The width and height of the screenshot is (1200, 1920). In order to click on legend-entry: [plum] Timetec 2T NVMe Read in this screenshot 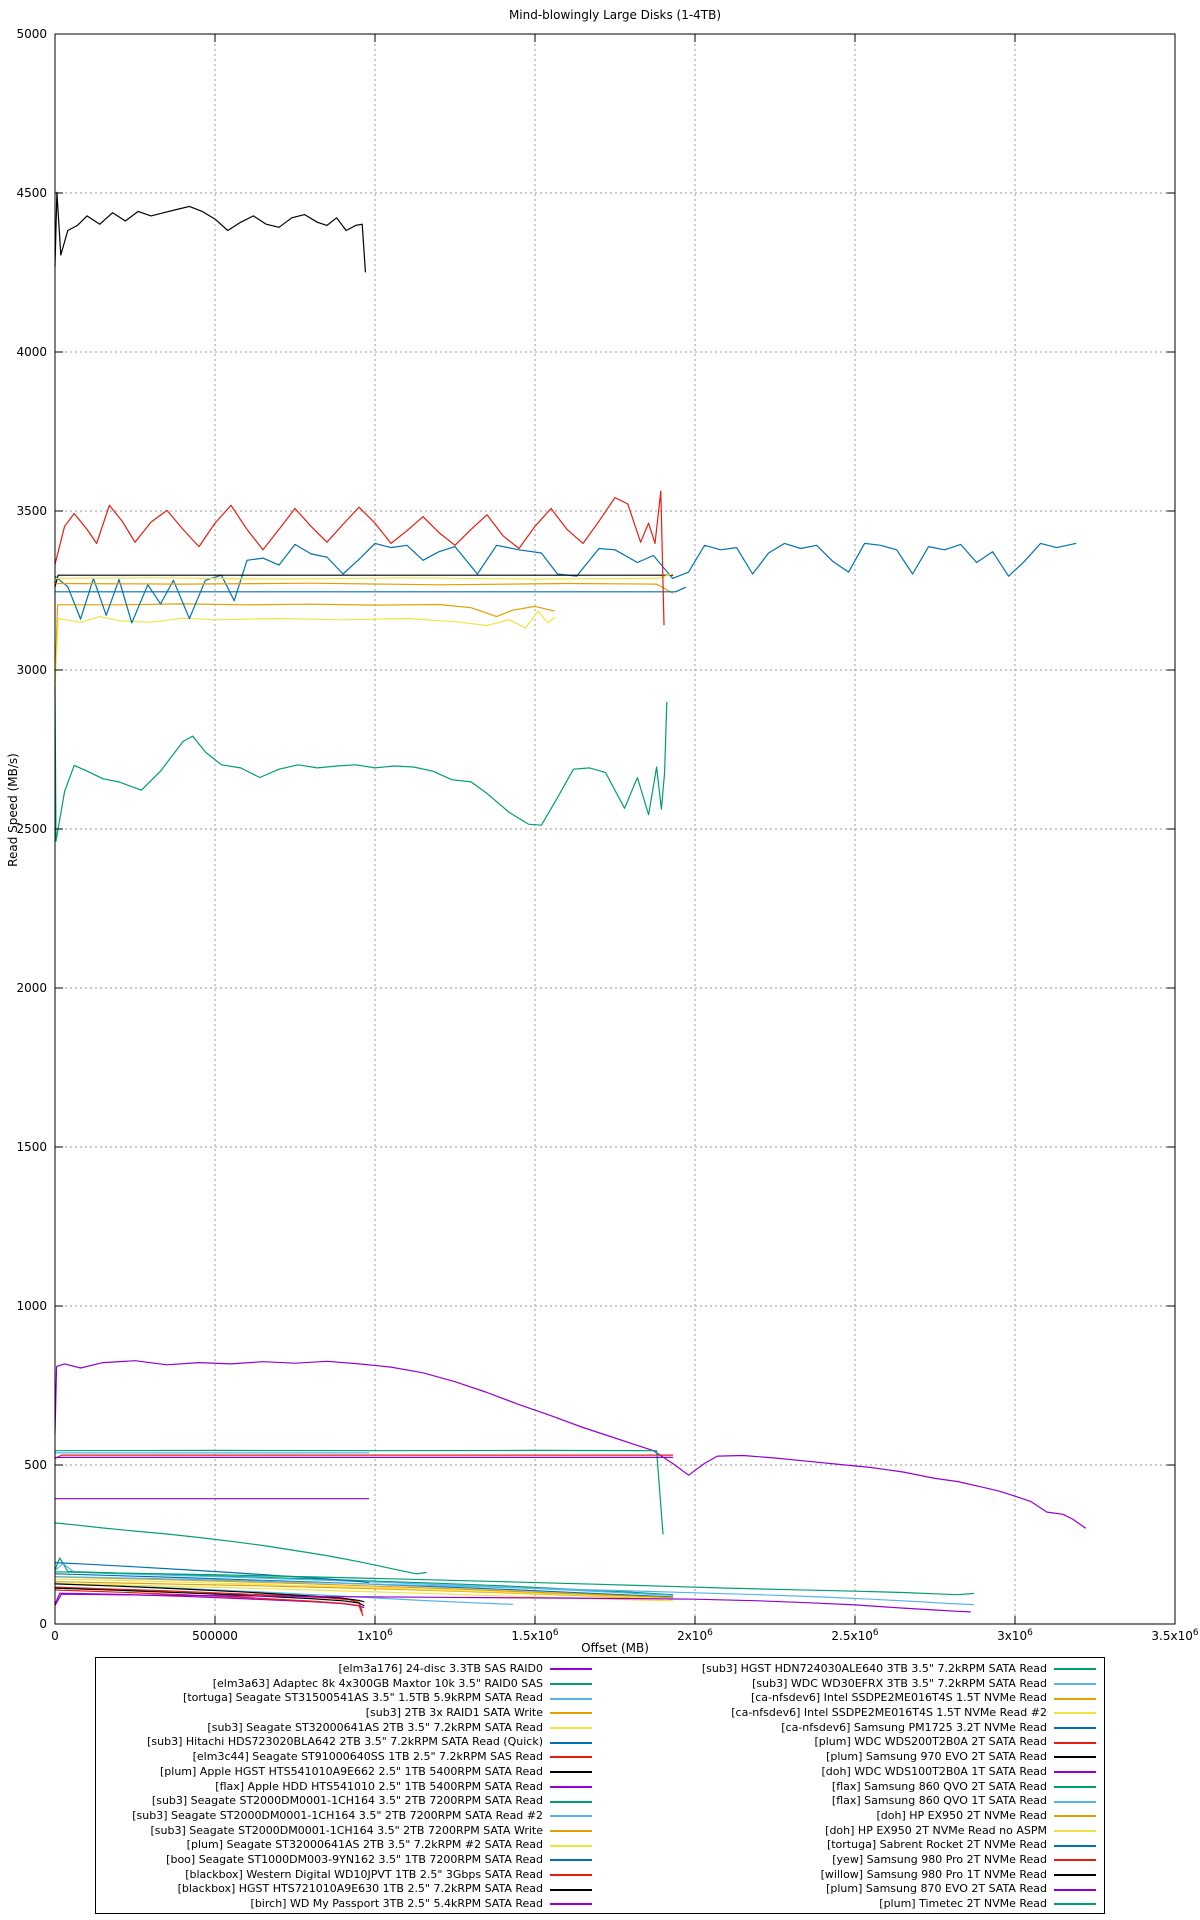, I will do `click(852, 1904)`.